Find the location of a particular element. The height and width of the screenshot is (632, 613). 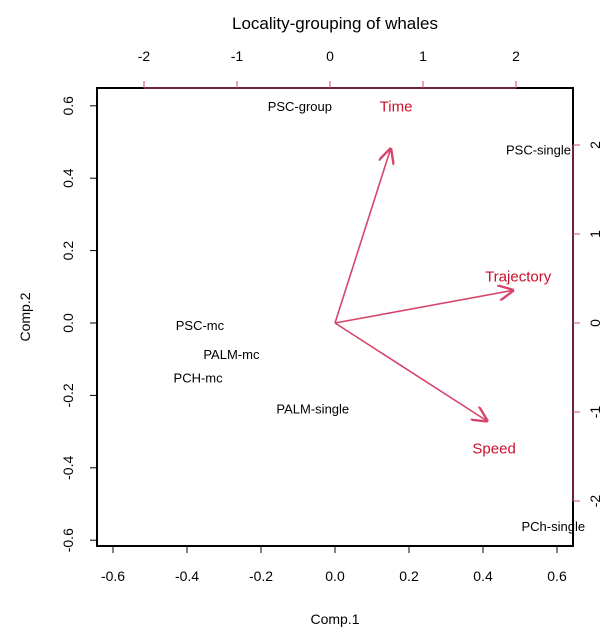

point-label: PSC-mc is located at coordinates (200, 325).